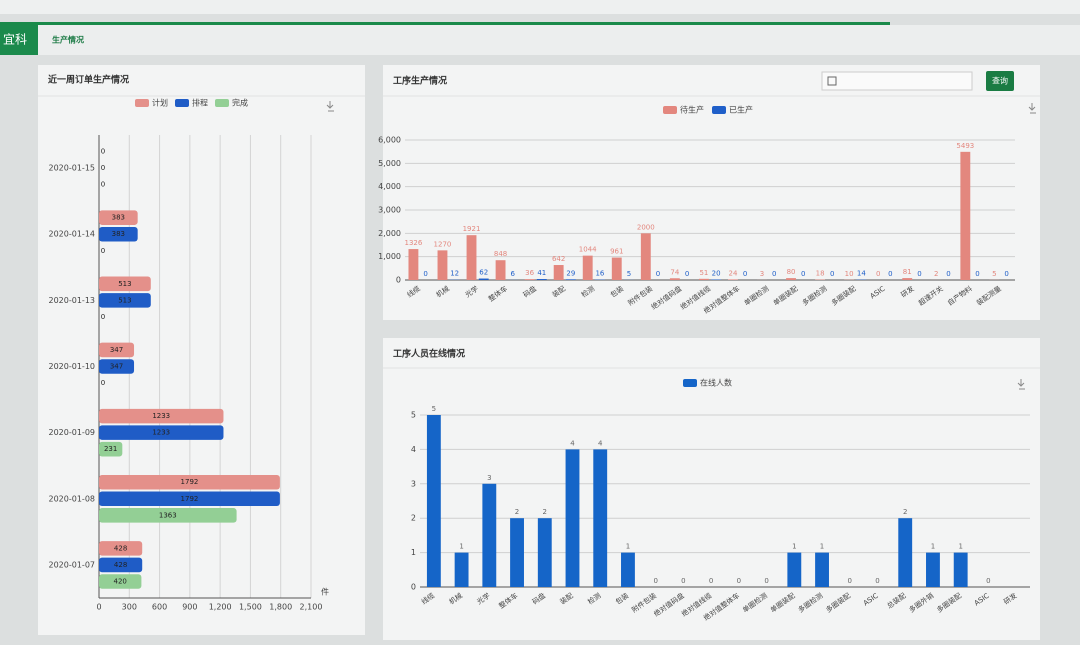 The width and height of the screenshot is (1080, 645). I want to click on data-label: 74, so click(674, 272).